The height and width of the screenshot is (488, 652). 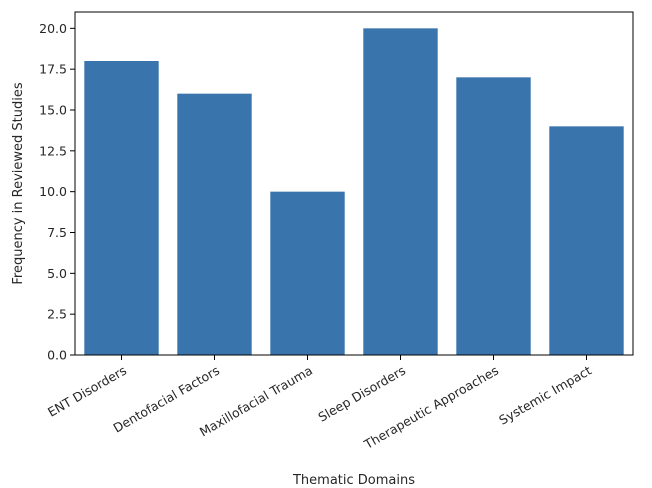 What do you see at coordinates (57, 314) in the screenshot?
I see `y-tick-label: 2.5` at bounding box center [57, 314].